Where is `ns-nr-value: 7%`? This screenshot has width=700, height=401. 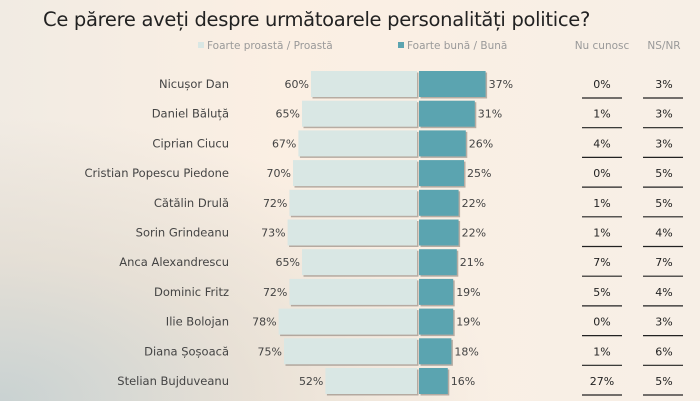 ns-nr-value: 7% is located at coordinates (663, 262).